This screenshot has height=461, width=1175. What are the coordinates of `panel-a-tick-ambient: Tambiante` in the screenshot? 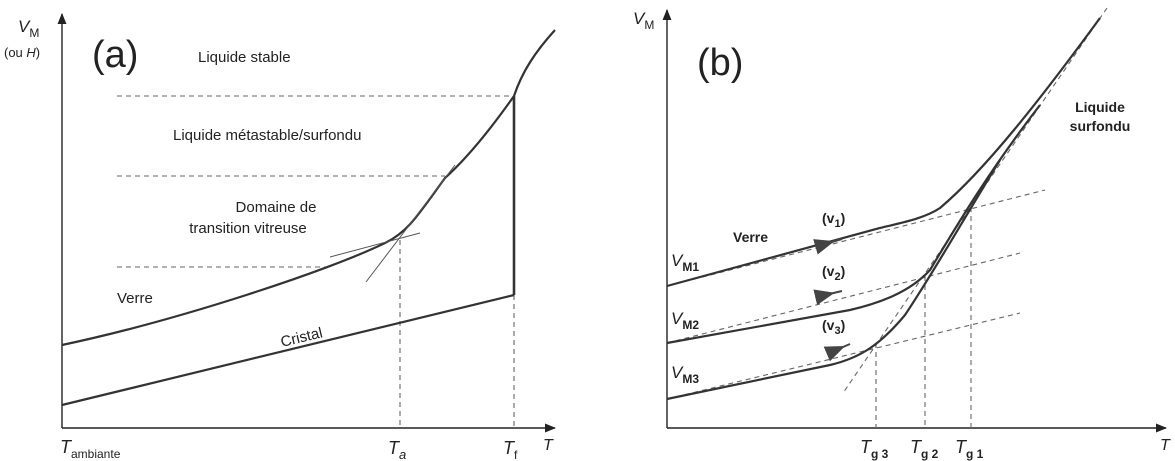 It's located at (90, 449).